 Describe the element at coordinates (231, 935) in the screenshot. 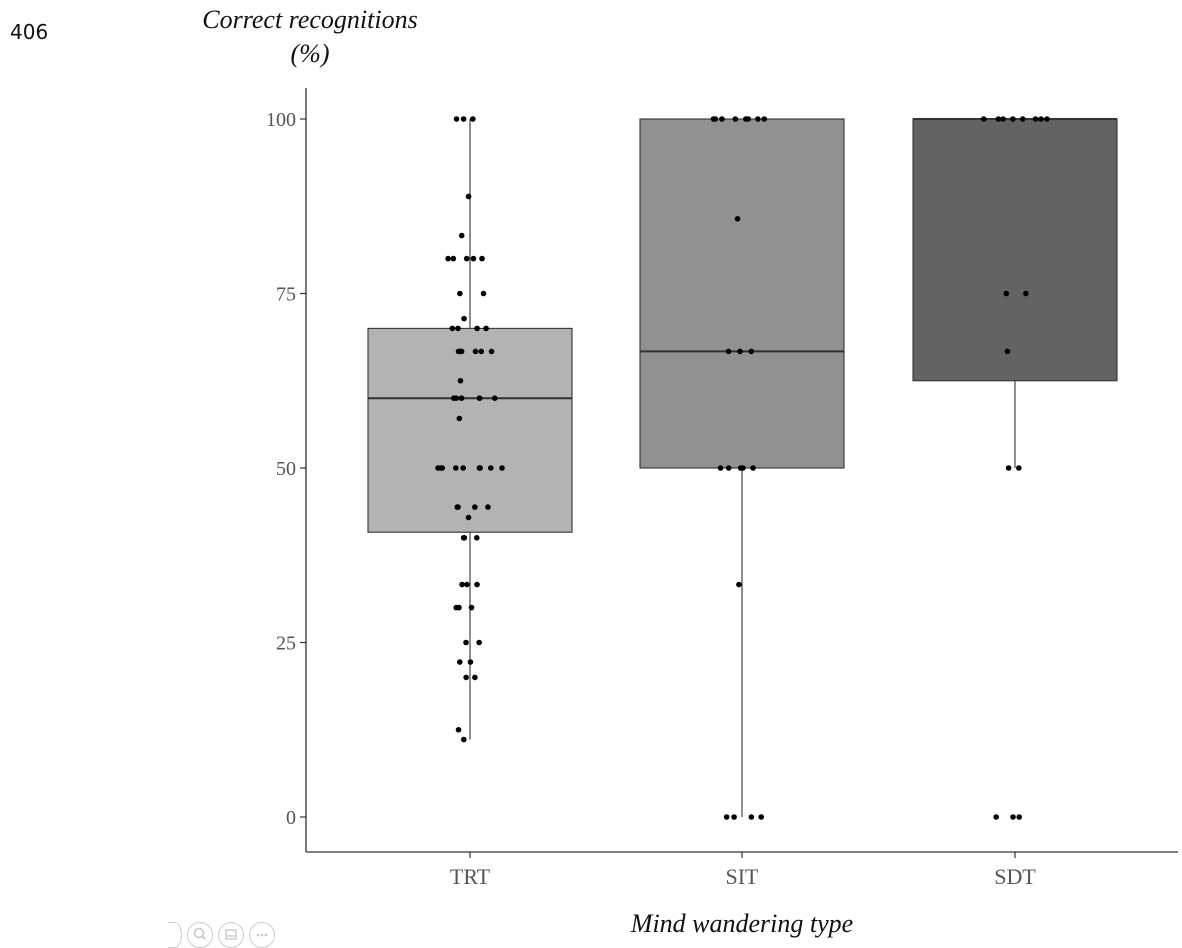

I see `present-icon` at that location.